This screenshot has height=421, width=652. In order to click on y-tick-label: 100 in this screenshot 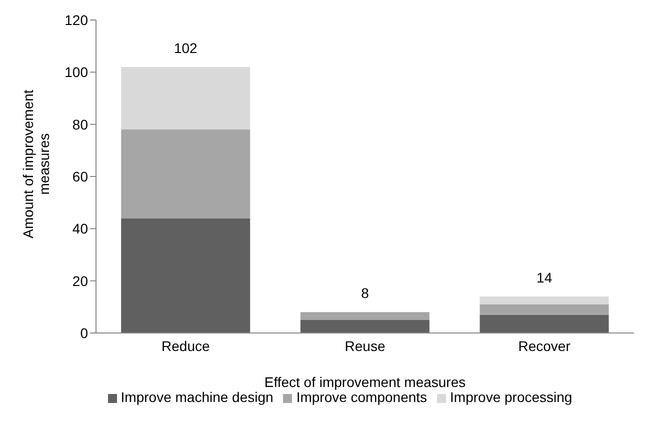, I will do `click(76, 72)`.